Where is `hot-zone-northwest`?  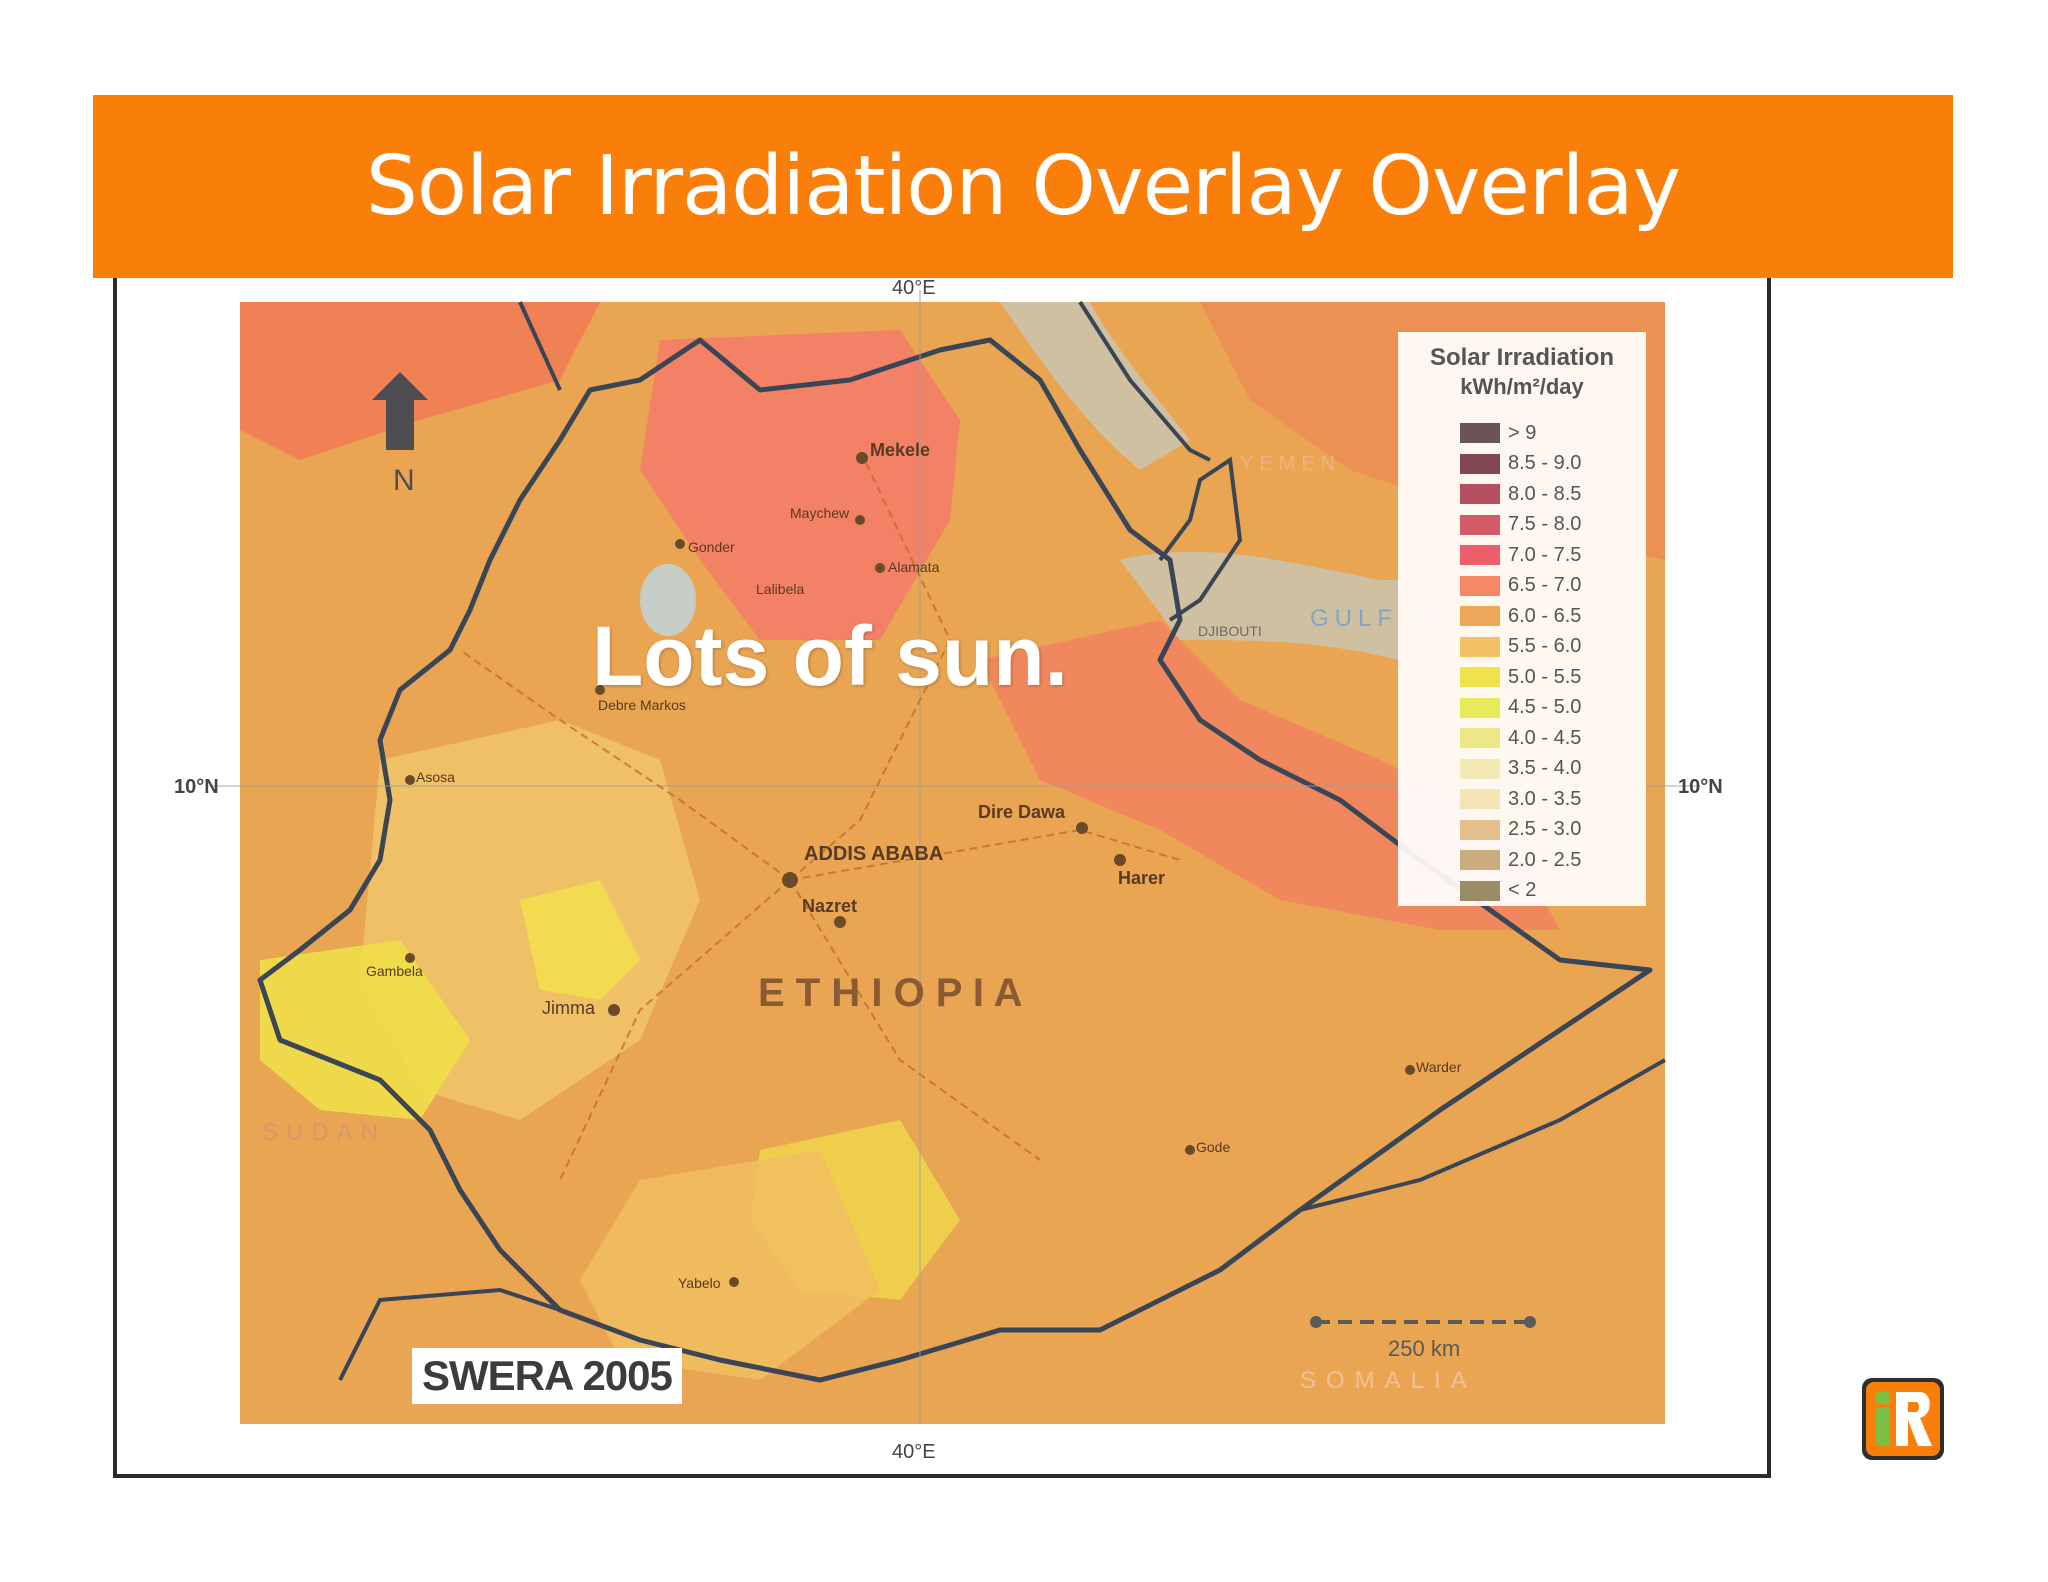
hot-zone-northwest is located at coordinates (420, 381).